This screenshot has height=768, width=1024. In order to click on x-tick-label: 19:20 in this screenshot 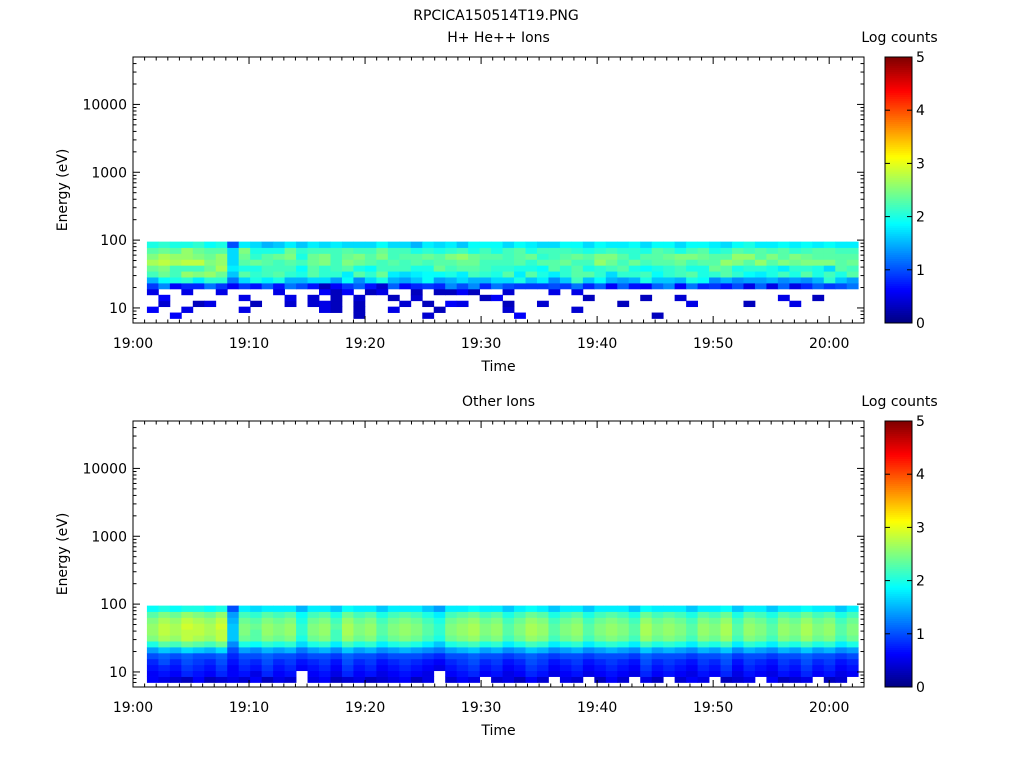, I will do `click(365, 344)`.